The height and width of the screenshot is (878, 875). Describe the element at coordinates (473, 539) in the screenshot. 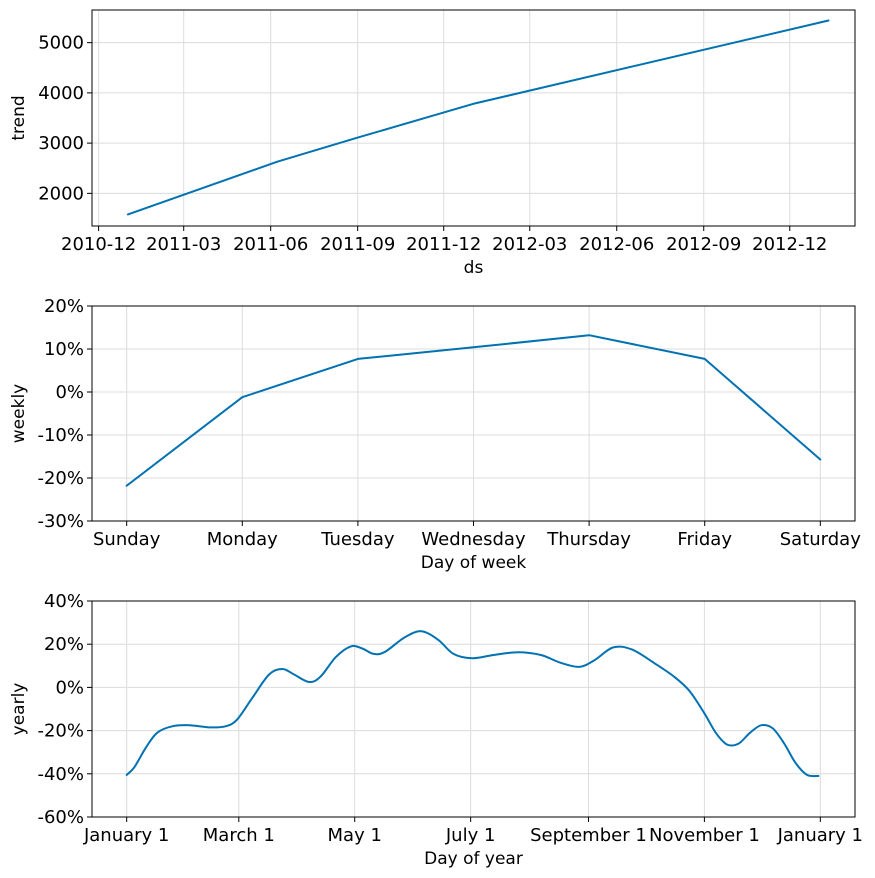

I see `x-tick-label: Wednesday` at that location.